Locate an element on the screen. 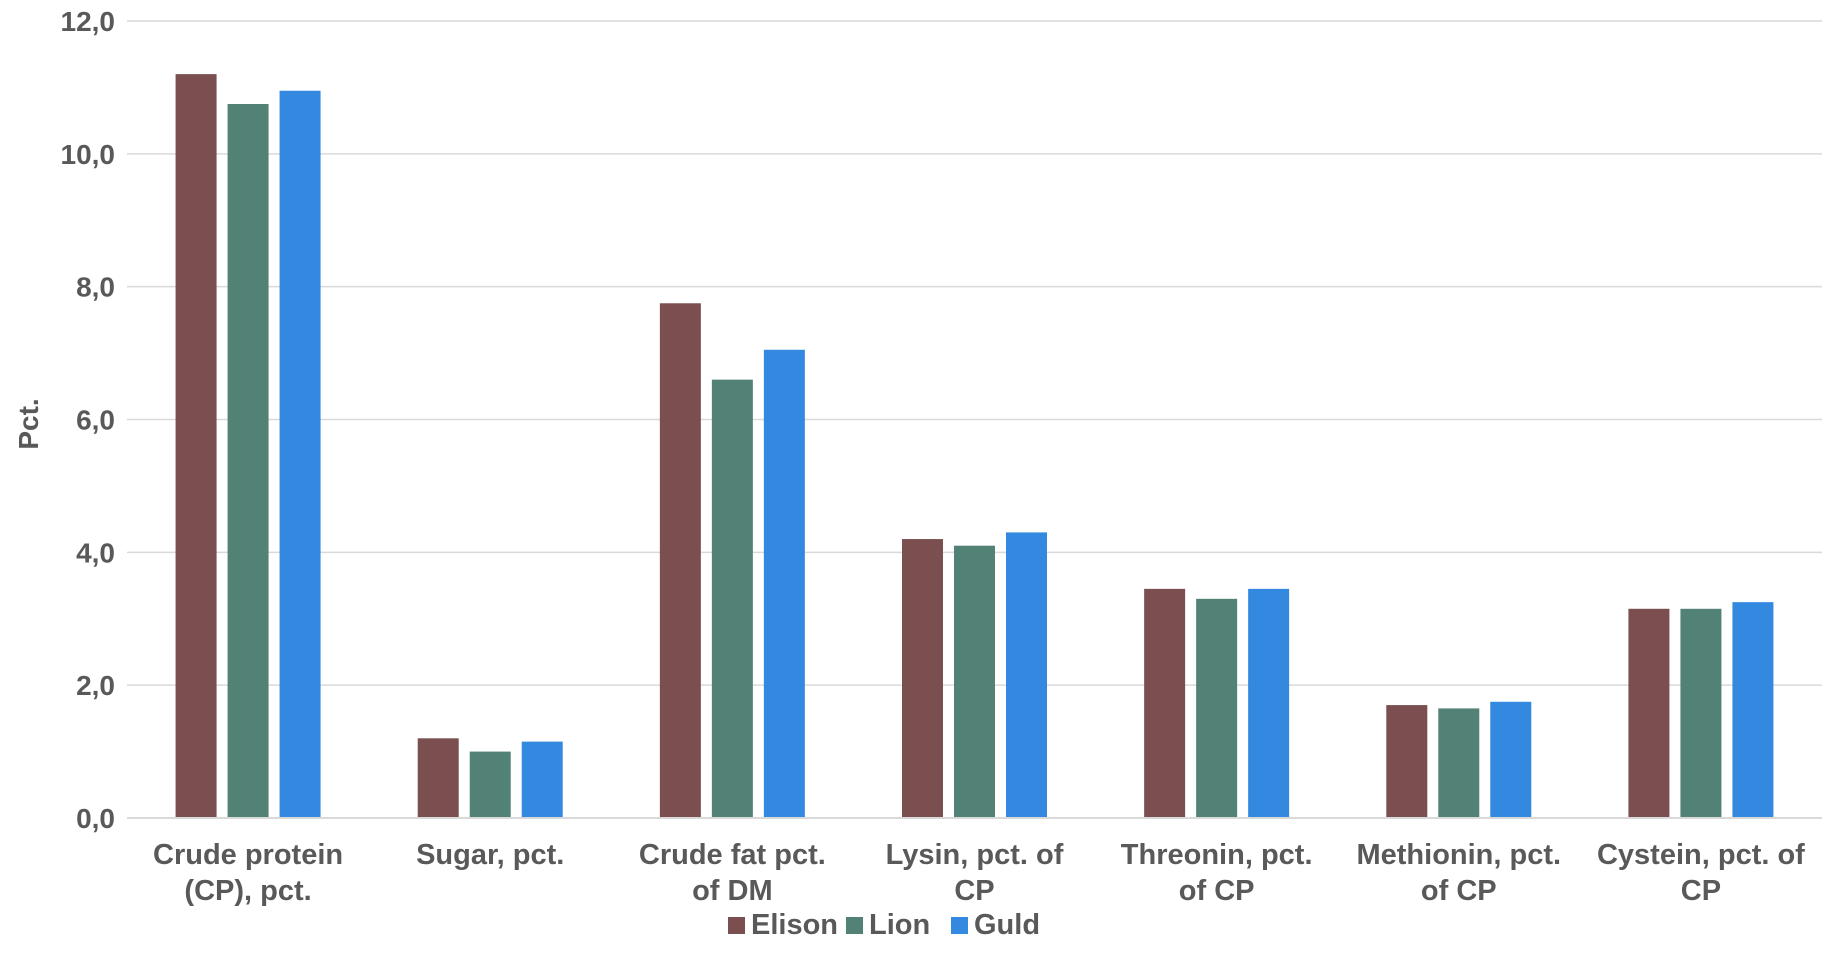 Image resolution: width=1827 pixels, height=966 pixels. legend-item-guld: Guld is located at coordinates (995, 925).